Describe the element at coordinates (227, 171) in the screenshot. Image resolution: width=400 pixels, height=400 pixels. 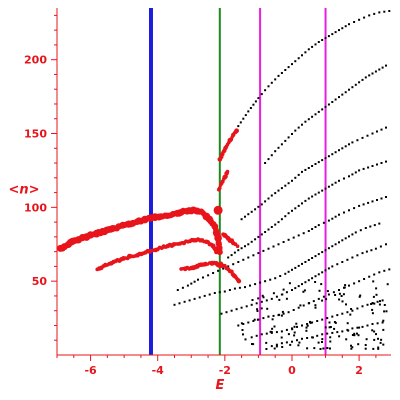
I see `highlight-point` at that location.